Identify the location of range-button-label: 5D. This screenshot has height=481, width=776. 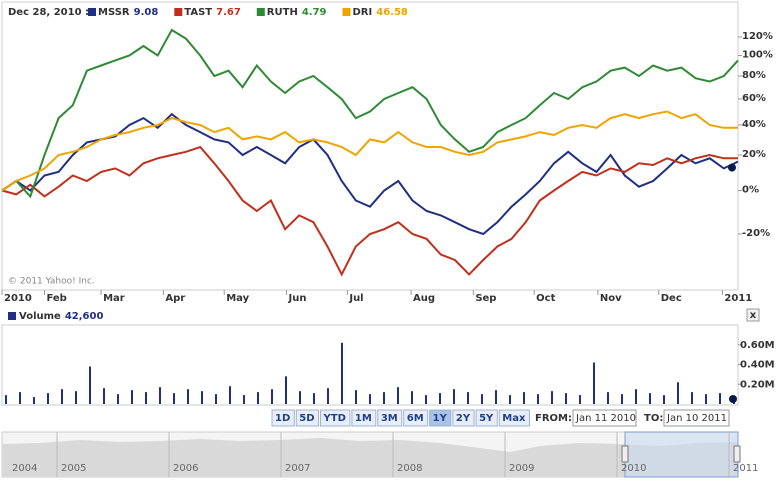
(306, 418).